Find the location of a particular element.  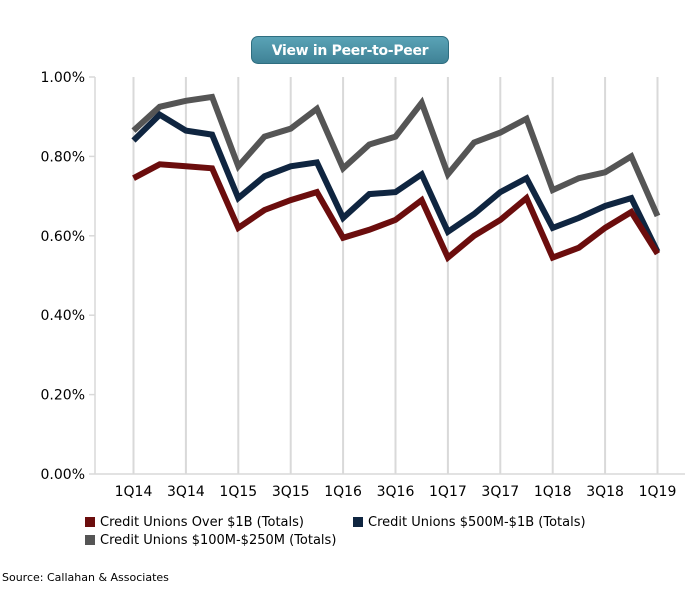

x-tick-label: 1Q18 is located at coordinates (553, 492).